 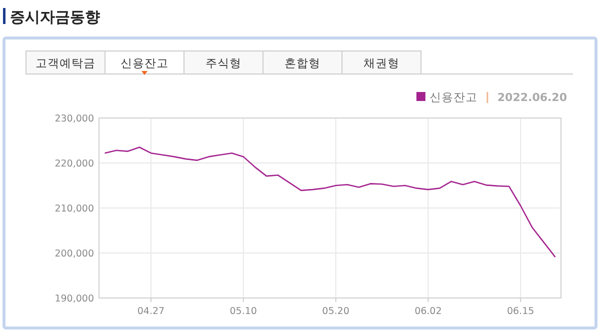 What do you see at coordinates (243, 311) in the screenshot?
I see `x-tick-label: 05.10` at bounding box center [243, 311].